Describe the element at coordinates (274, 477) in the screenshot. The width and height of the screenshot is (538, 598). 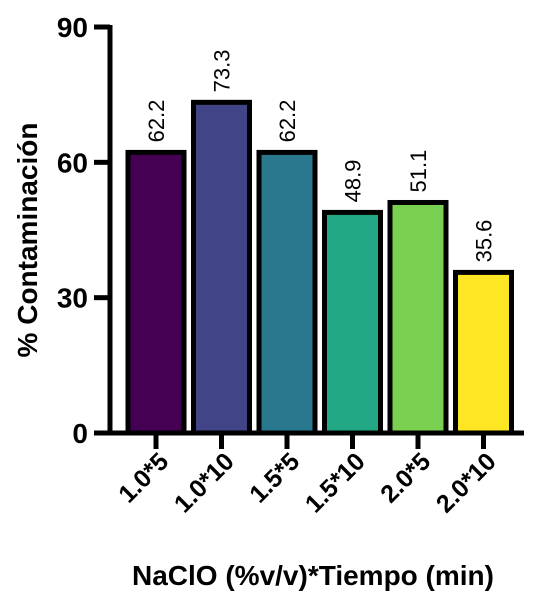
I see `x-tick-label: 1.5*5` at that location.